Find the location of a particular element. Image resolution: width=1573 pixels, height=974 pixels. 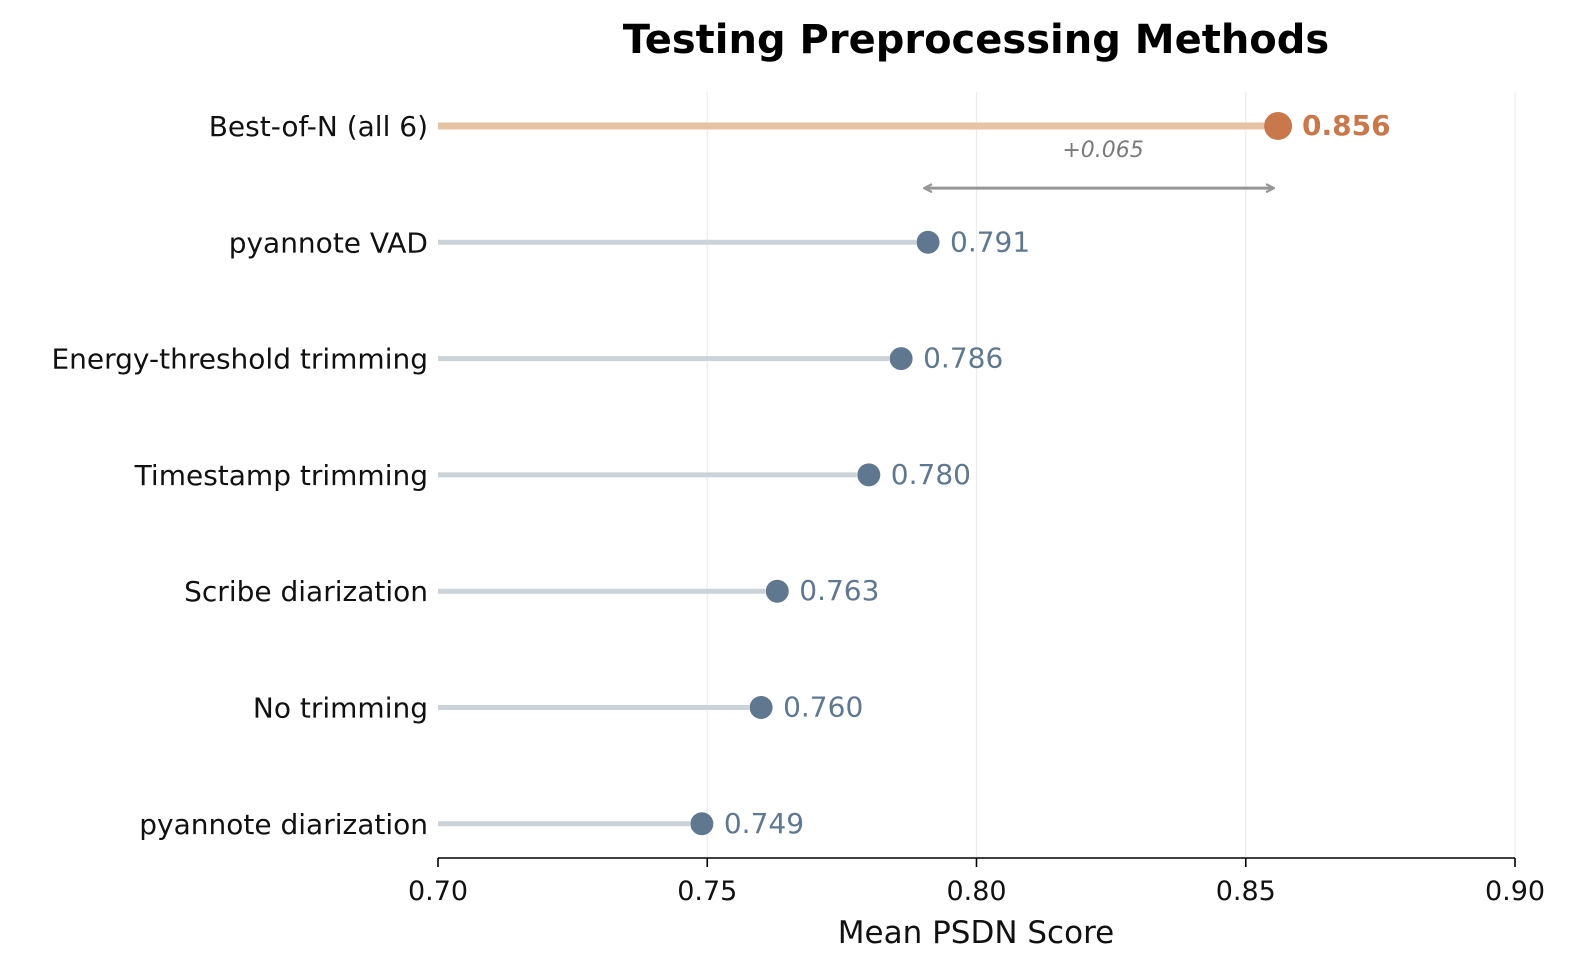

difference-label: +0.065 is located at coordinates (1102, 150).